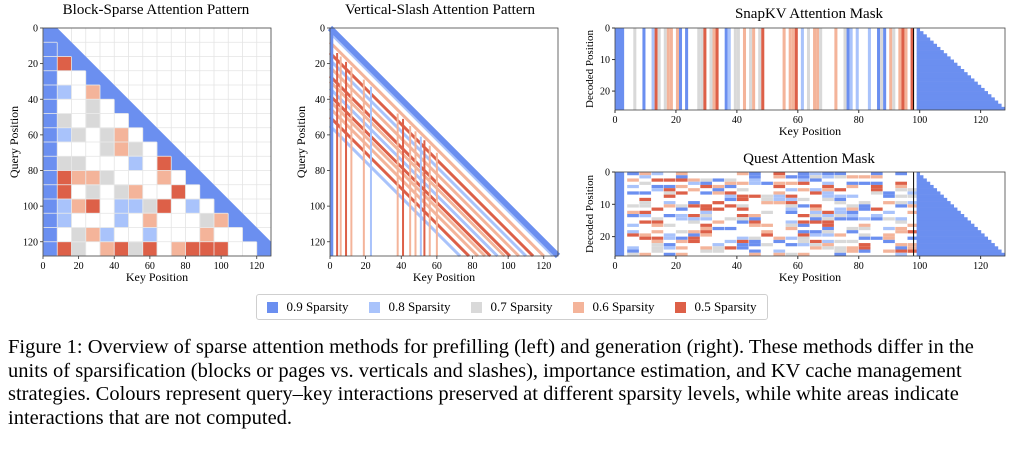 The height and width of the screenshot is (450, 1024). I want to click on quest-sink-column, so click(620, 214).